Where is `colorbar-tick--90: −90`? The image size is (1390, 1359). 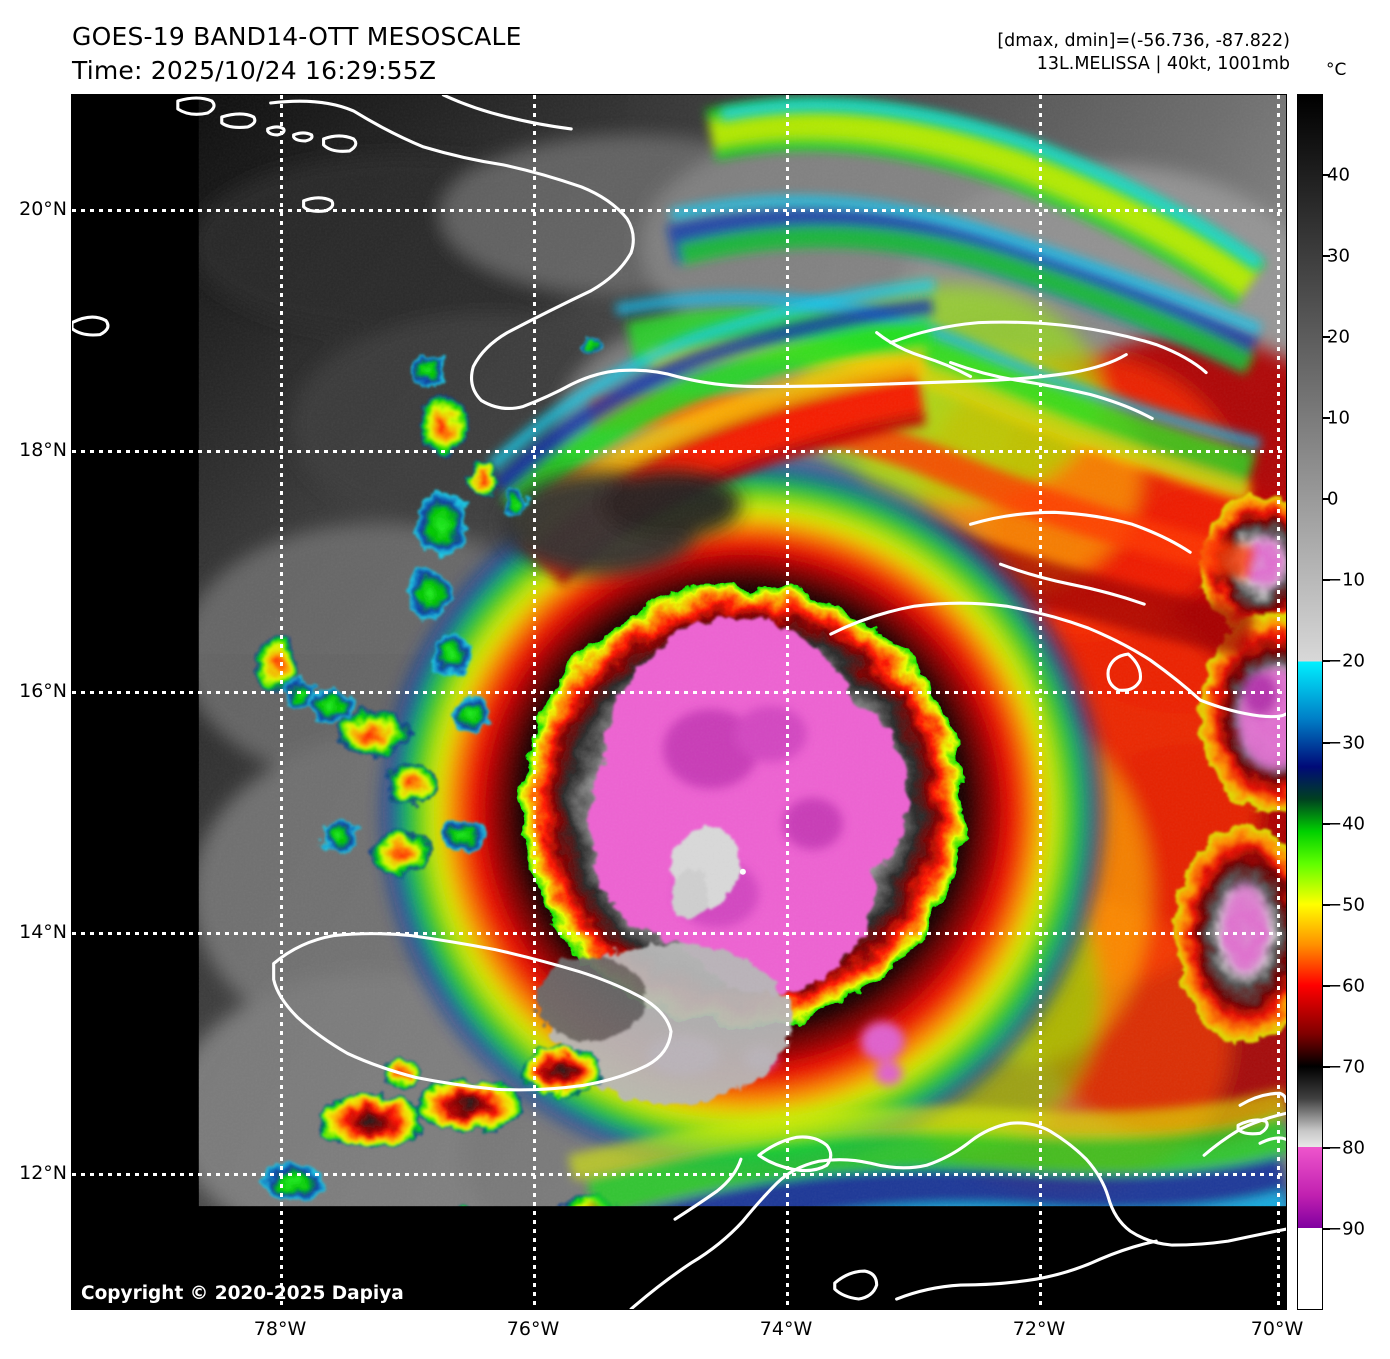
colorbar-tick--90: −90 is located at coordinates (1346, 1229).